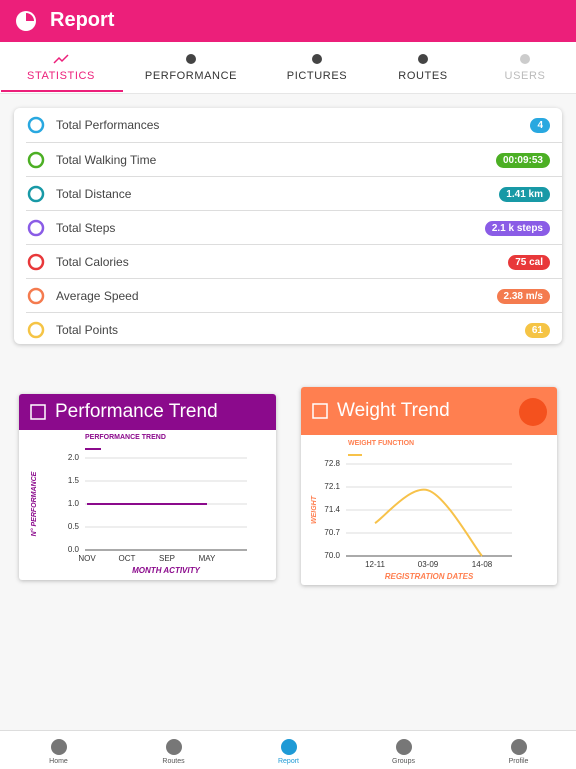  I want to click on nav-label: Report, so click(288, 761).